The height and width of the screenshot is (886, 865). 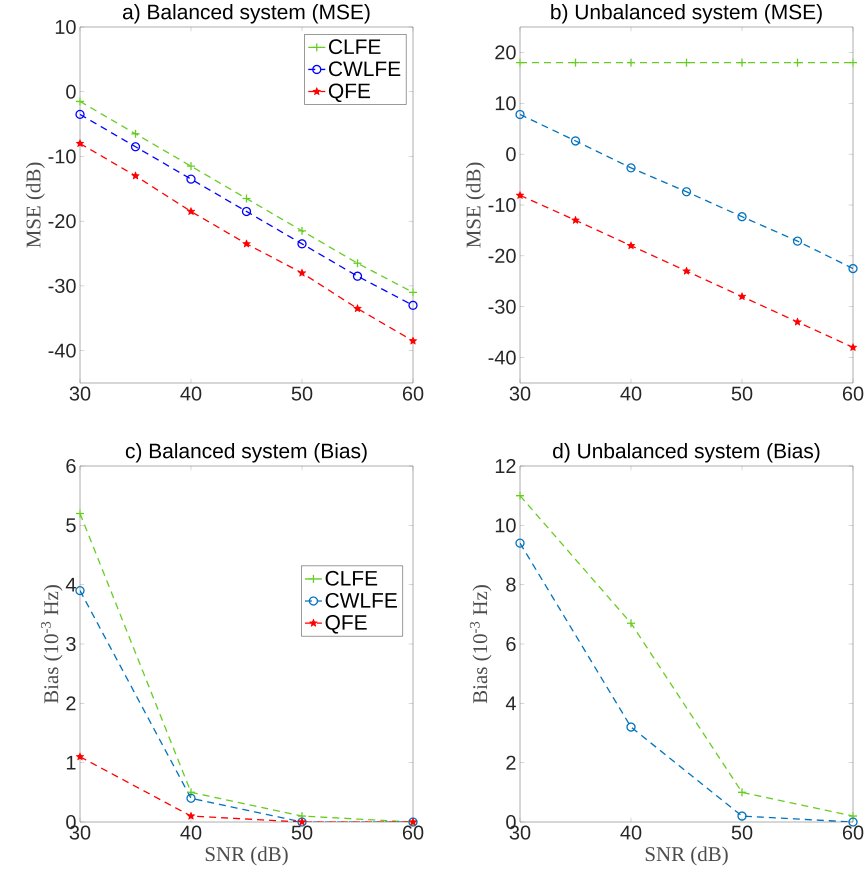 What do you see at coordinates (246, 14) in the screenshot?
I see `chart-title: a) Balanced system (MSE)` at bounding box center [246, 14].